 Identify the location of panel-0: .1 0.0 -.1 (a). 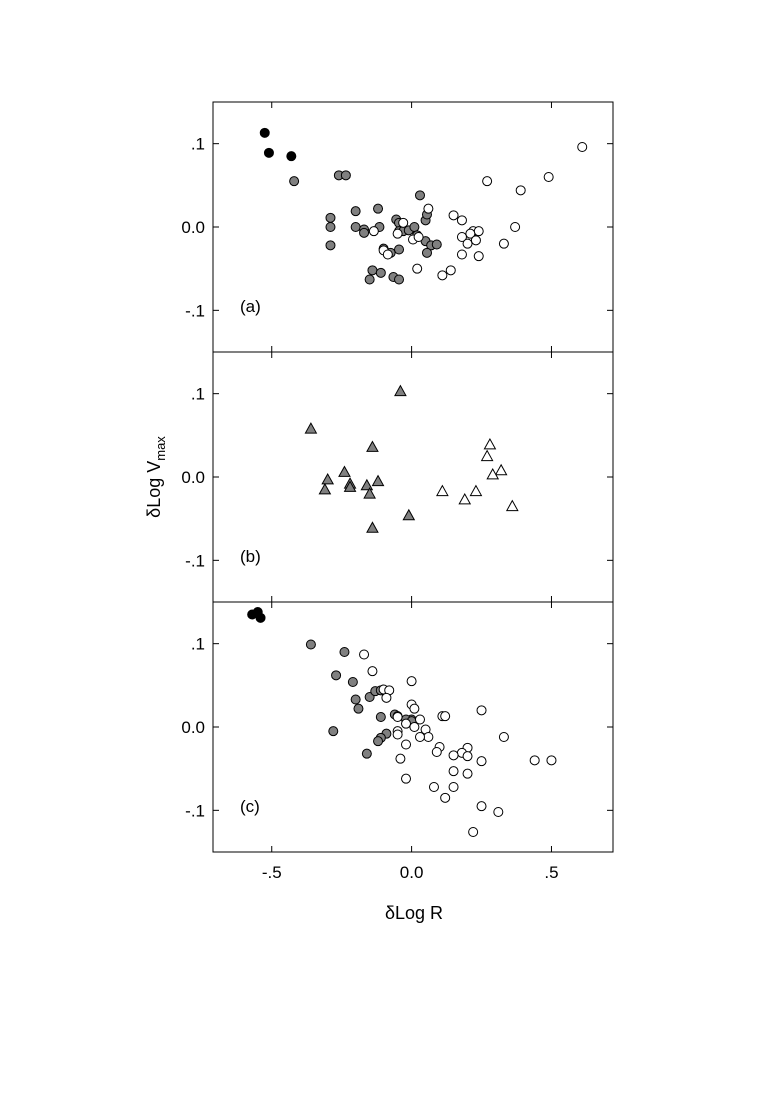
(397, 227).